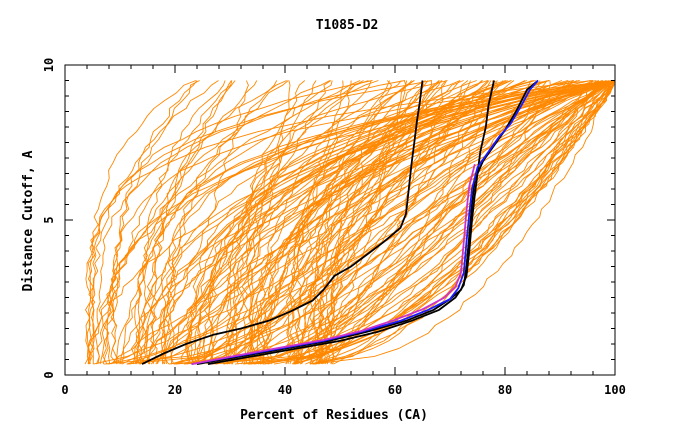 This screenshot has width=680, height=440. I want to click on x-axis-label: Percent of Residues (CA), so click(334, 415).